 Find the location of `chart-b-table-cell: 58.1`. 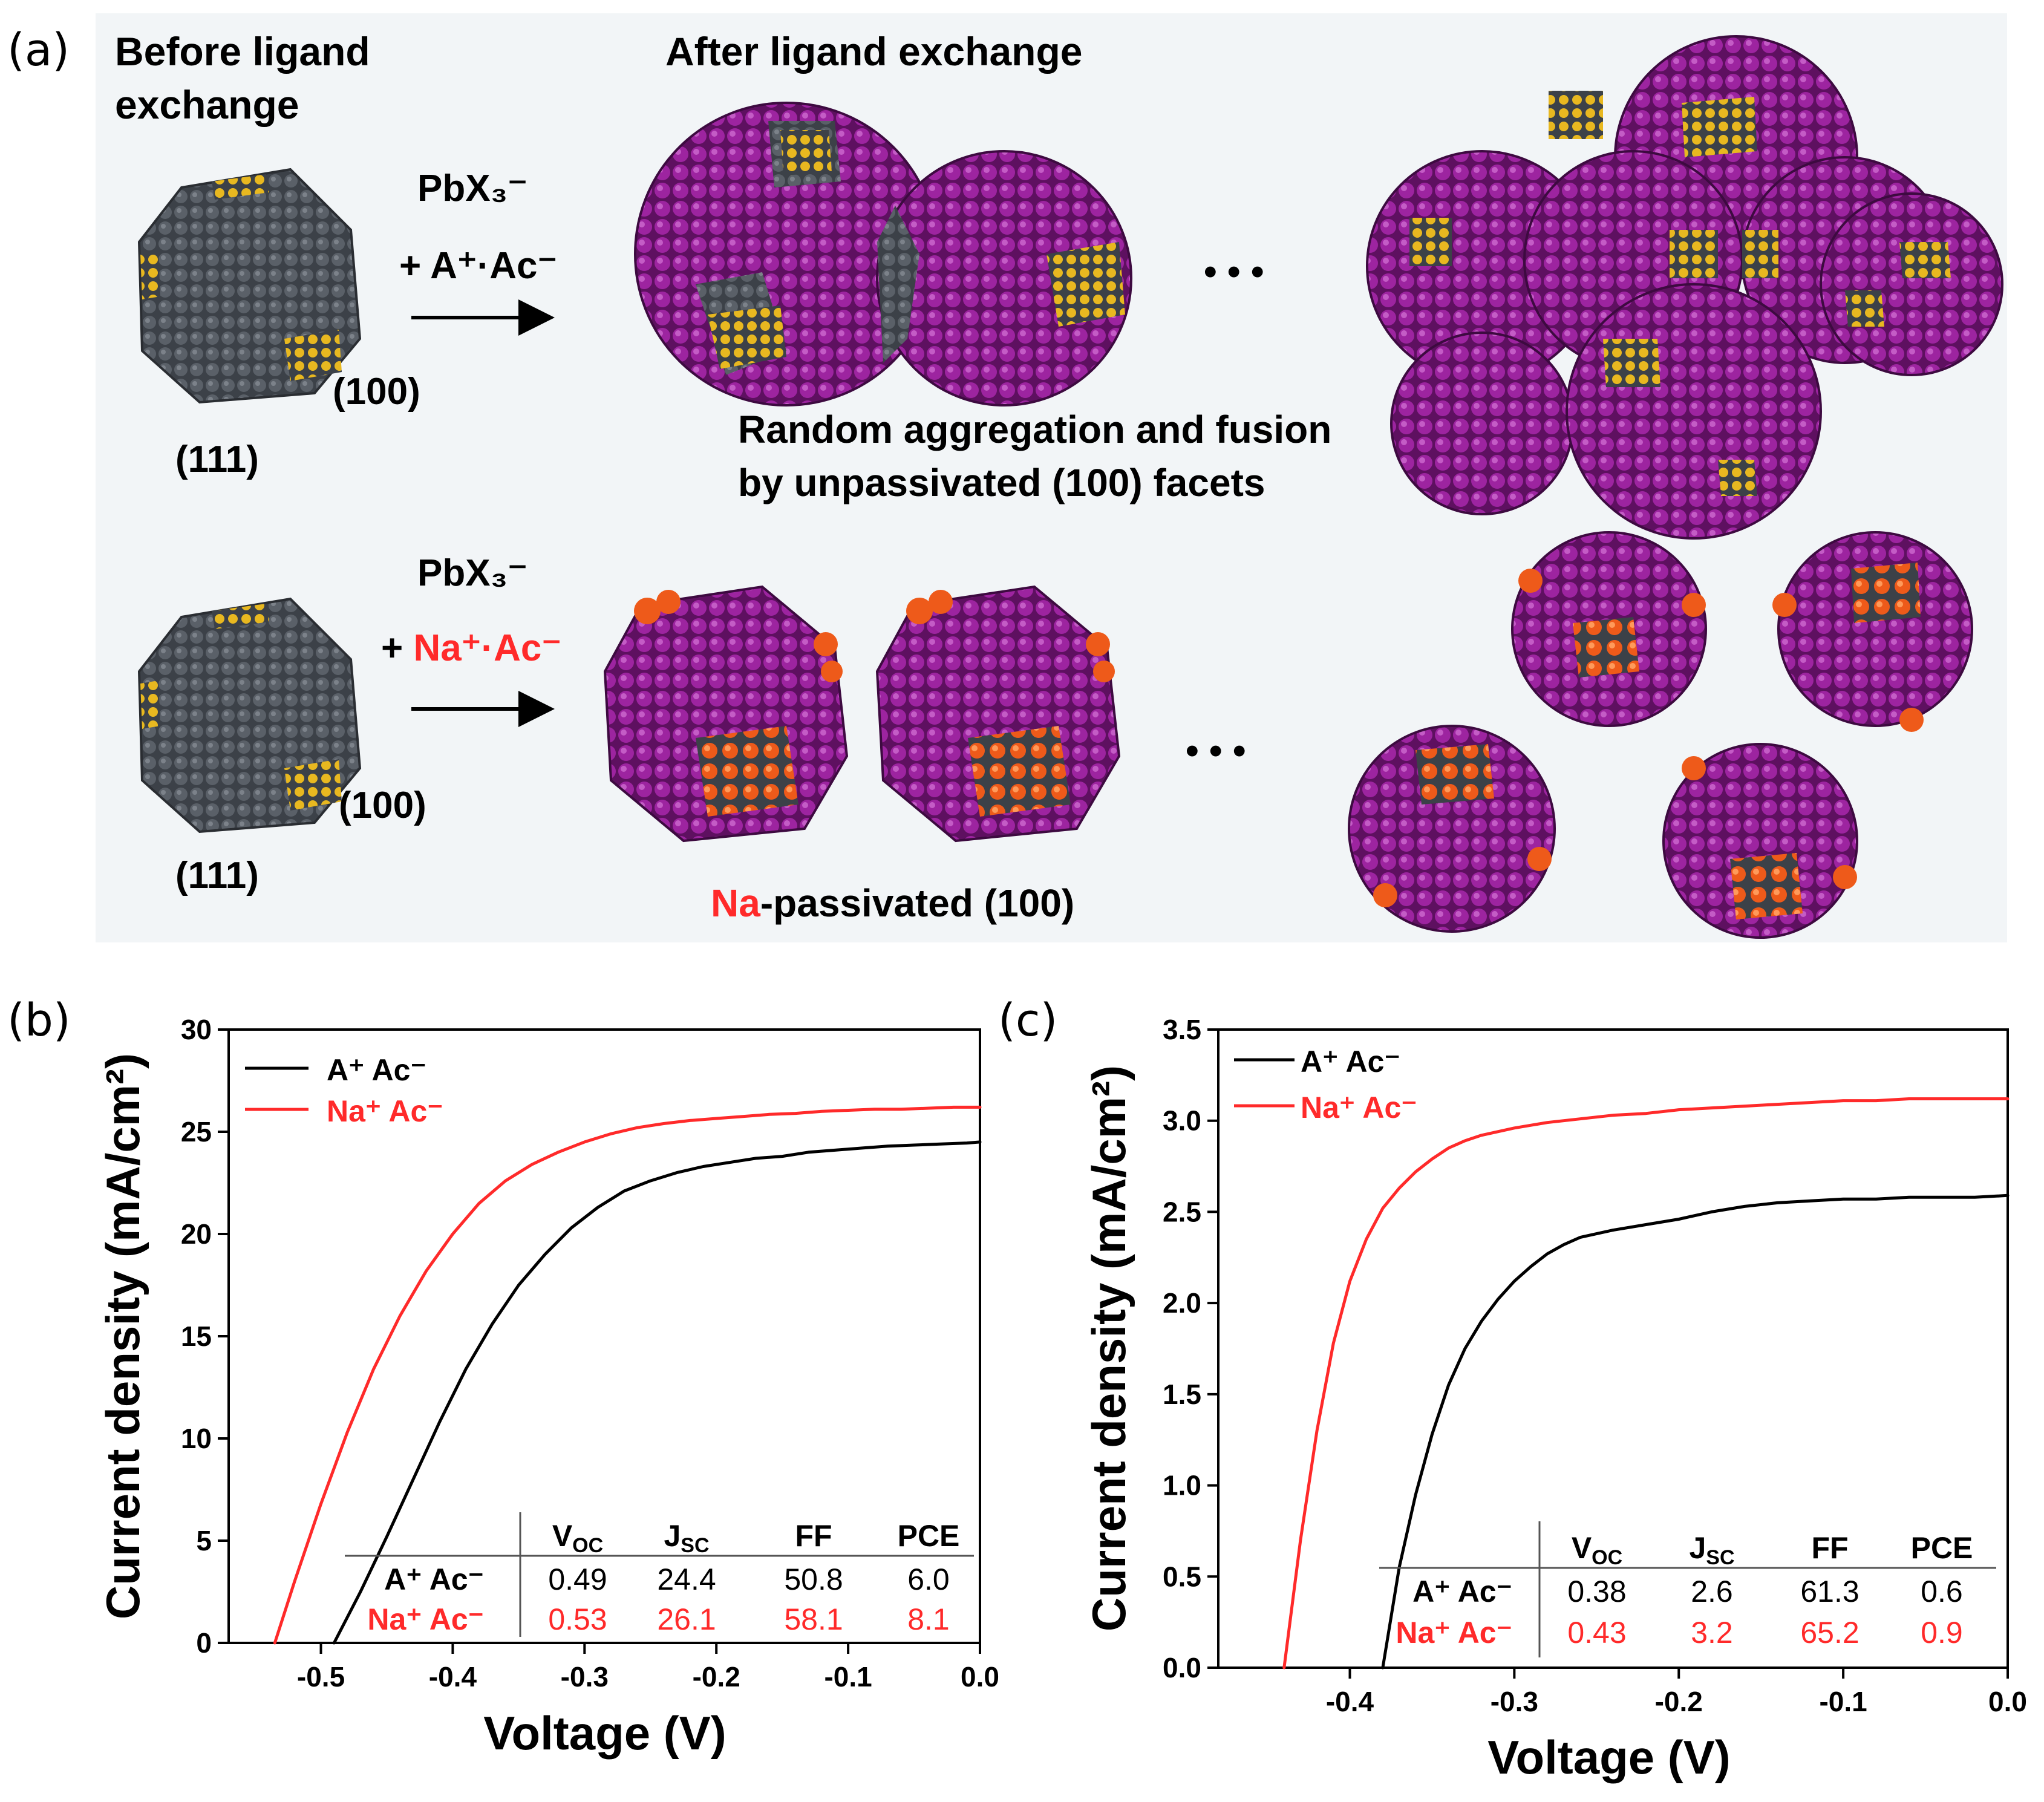

chart-b-table-cell: 58.1 is located at coordinates (814, 1619).